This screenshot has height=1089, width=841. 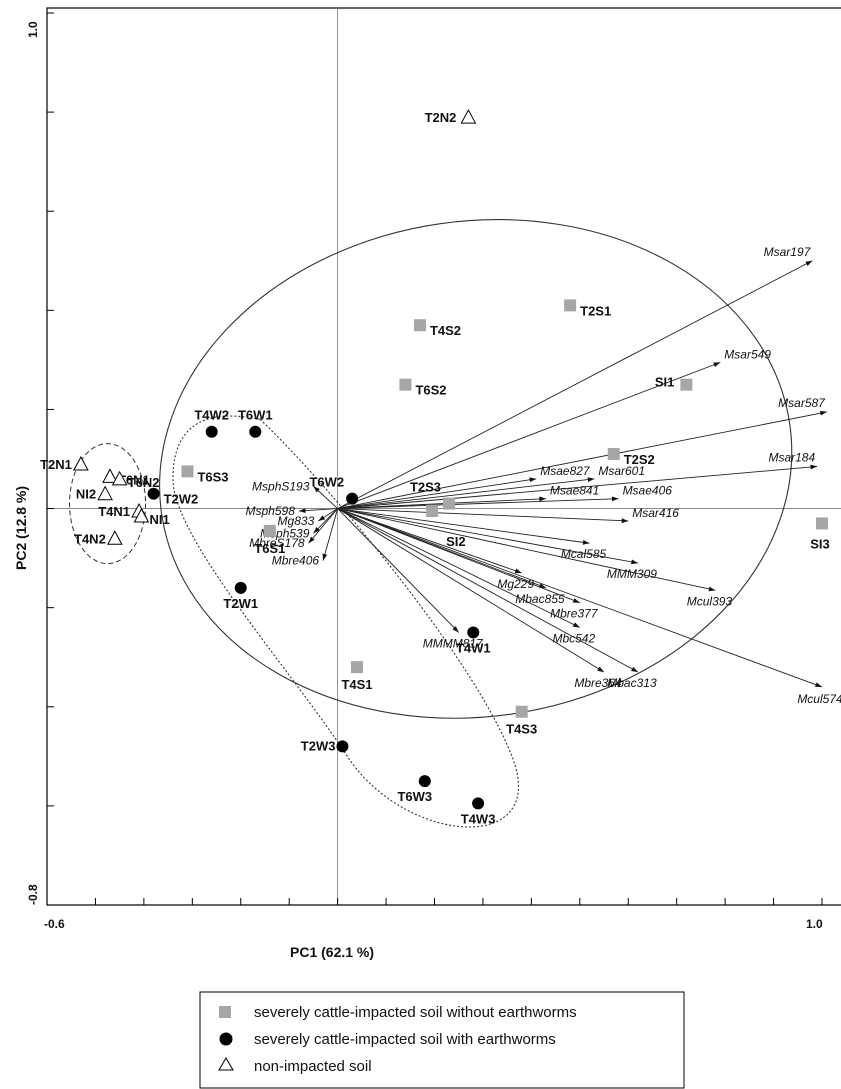 What do you see at coordinates (565, 471) in the screenshot?
I see `vector-label: Msae827` at bounding box center [565, 471].